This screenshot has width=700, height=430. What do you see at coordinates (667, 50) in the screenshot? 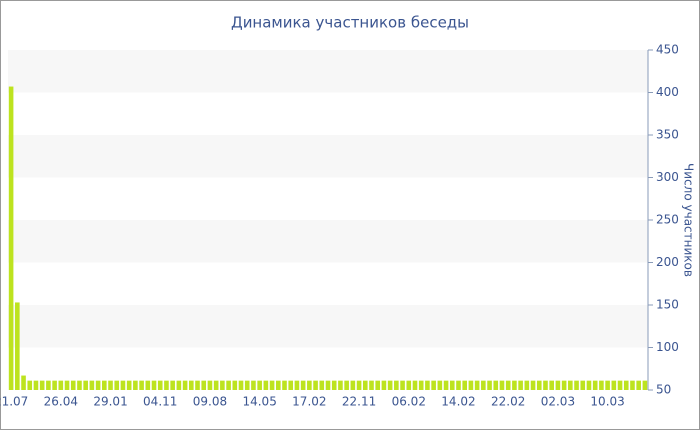
I see `y-tick-label: 450` at bounding box center [667, 50].